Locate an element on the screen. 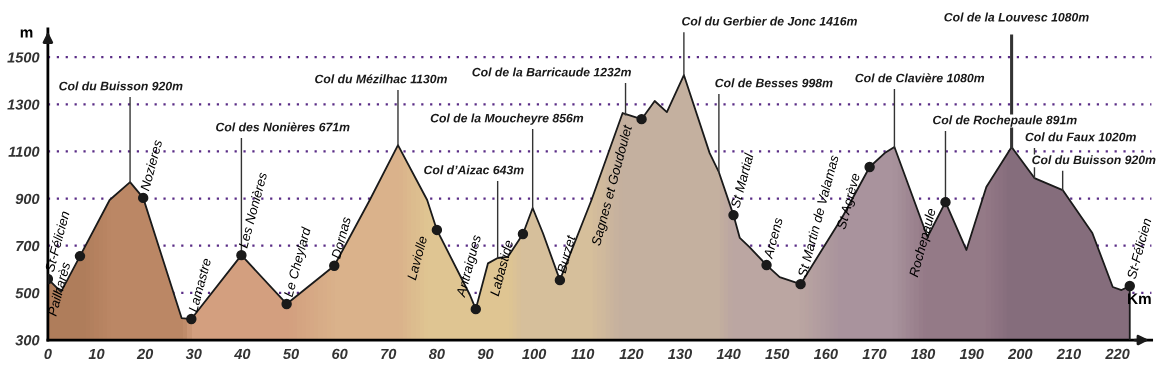 The height and width of the screenshot is (376, 1168). data-label: Le Cheylard is located at coordinates (298, 262).